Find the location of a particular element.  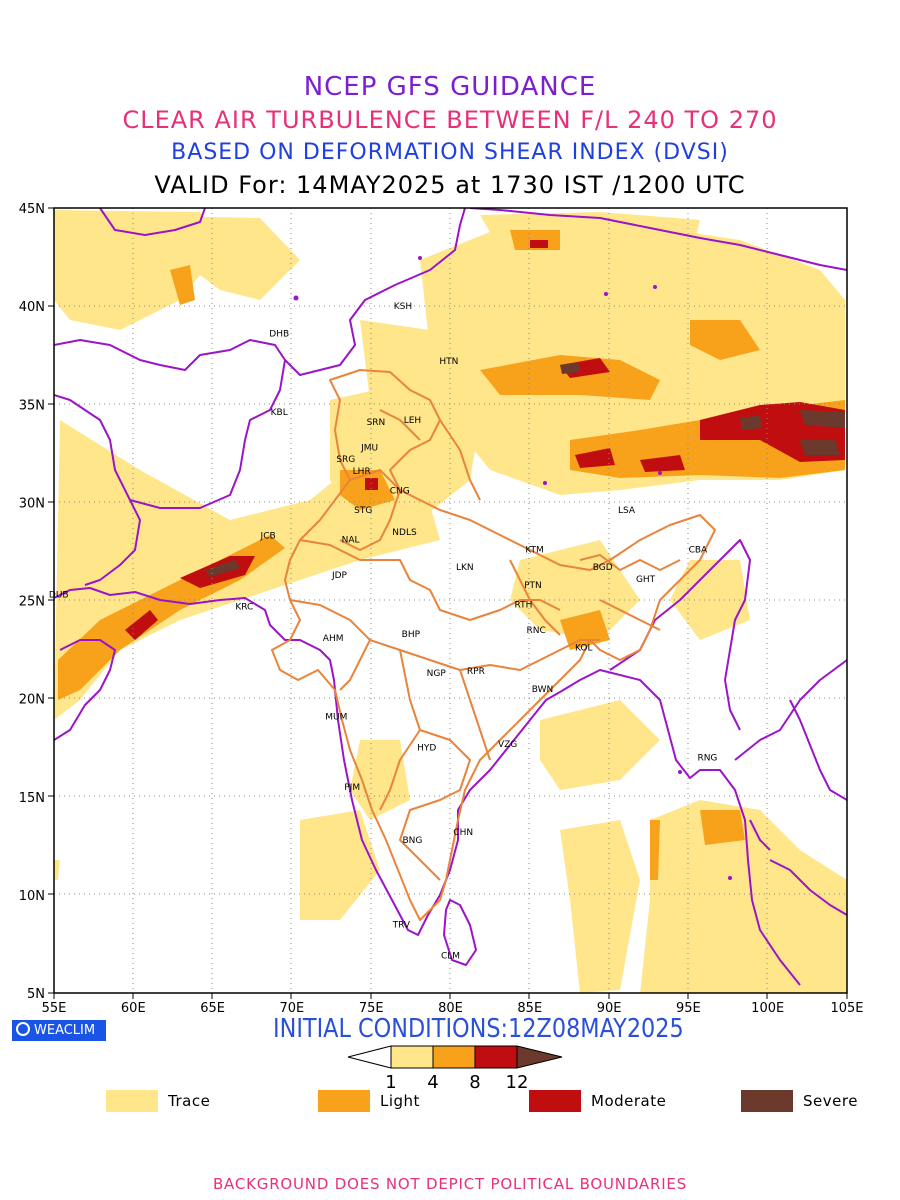

longitude-tick-label: 60E is located at coordinates (133, 1008).